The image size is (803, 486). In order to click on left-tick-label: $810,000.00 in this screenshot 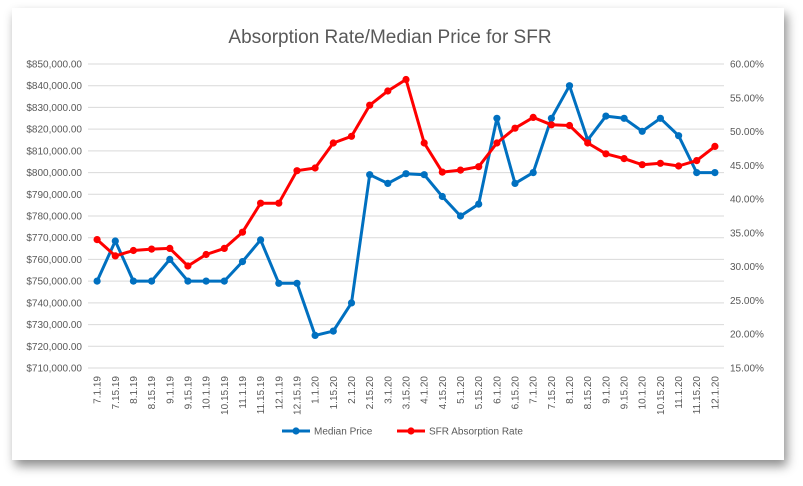, I will do `click(54, 151)`.